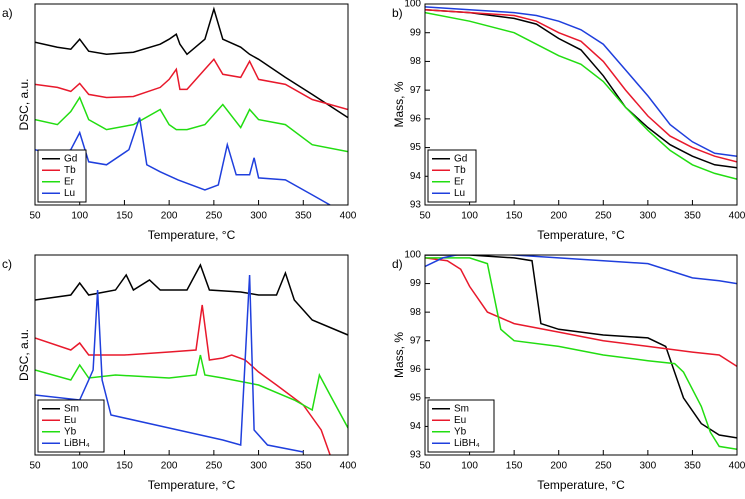 Image resolution: width=745 pixels, height=499 pixels. I want to click on panel-label: b), so click(397, 13).